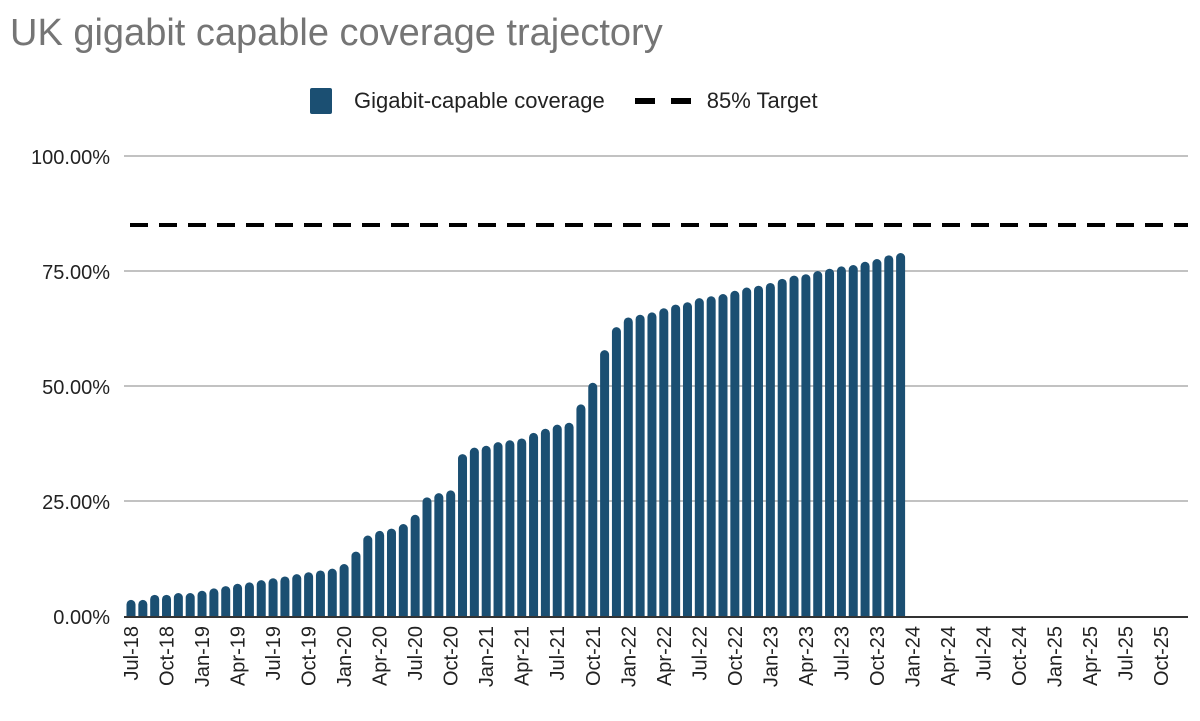 This screenshot has width=1200, height=721. I want to click on x-tick-label: Oct-24, so click(1020, 656).